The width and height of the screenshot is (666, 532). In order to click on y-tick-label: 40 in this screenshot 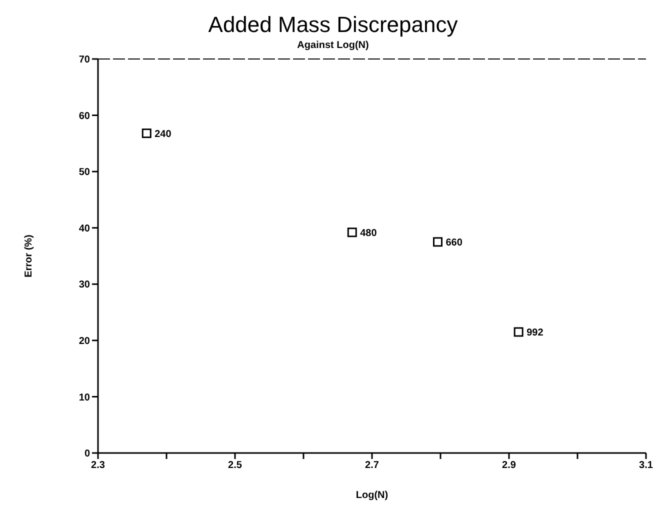, I will do `click(84, 228)`.